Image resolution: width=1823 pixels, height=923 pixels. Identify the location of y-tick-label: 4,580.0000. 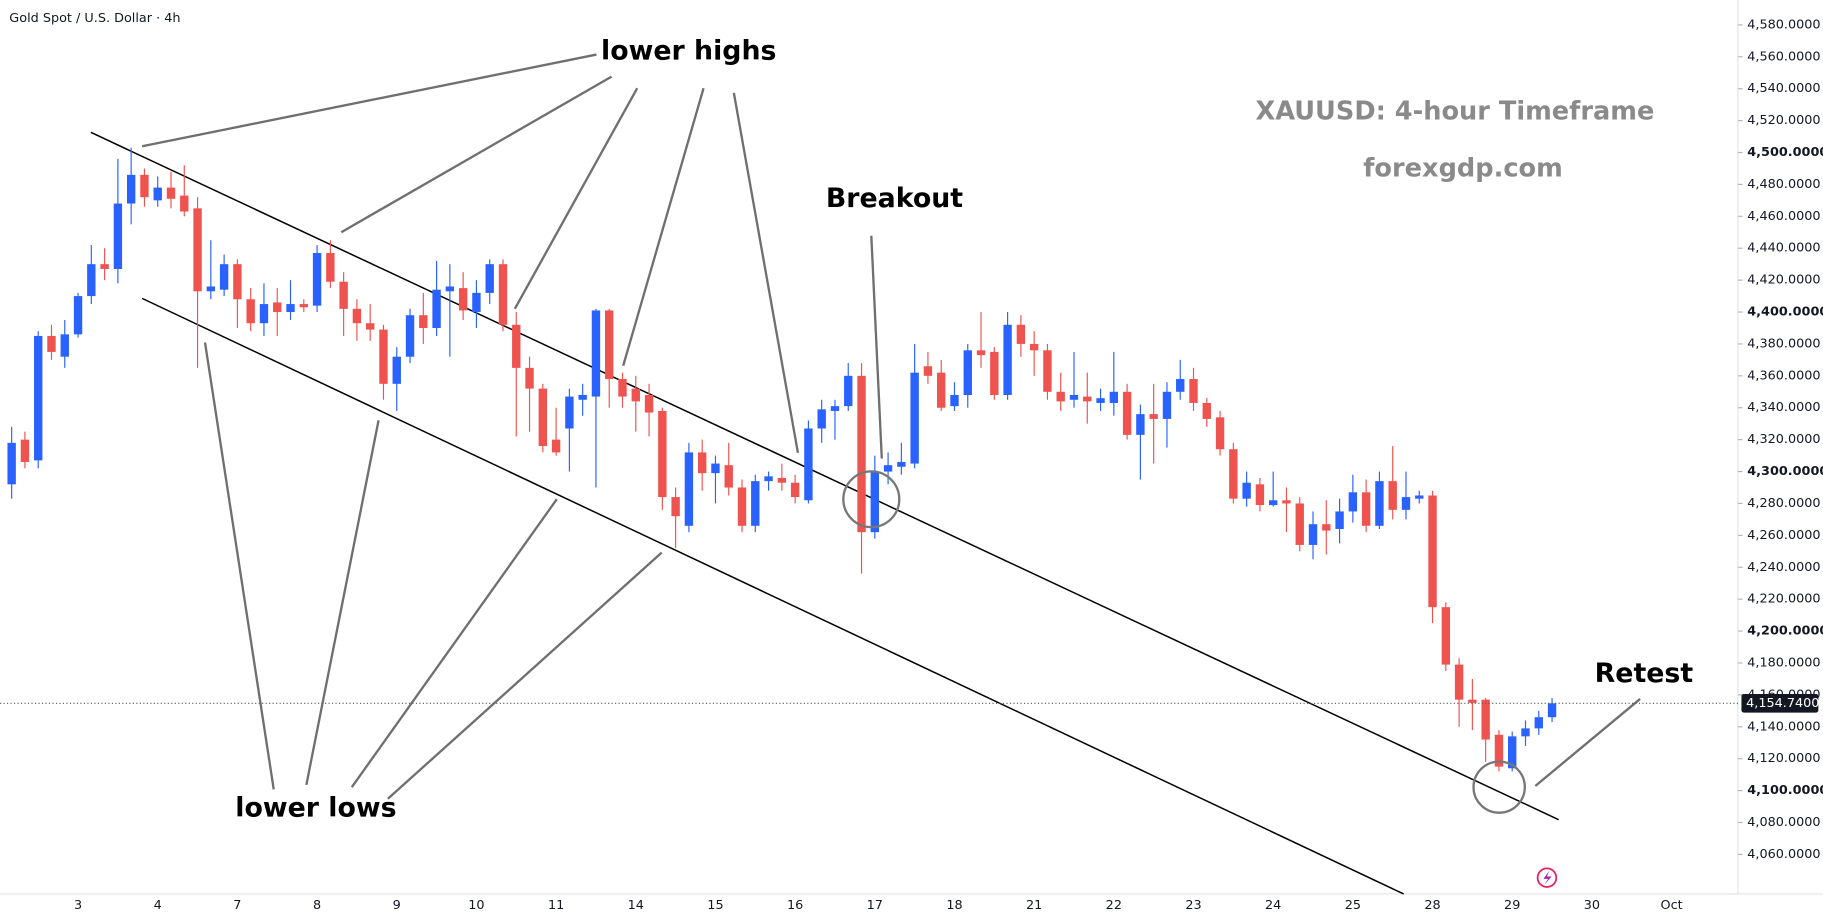
(1783, 24).